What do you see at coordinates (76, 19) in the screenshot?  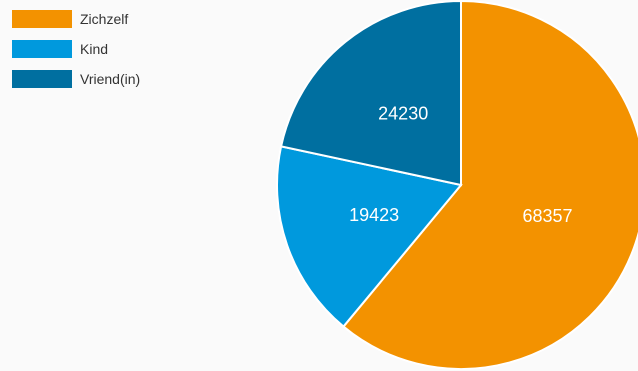 I see `legend-item-0: Zichzelf` at bounding box center [76, 19].